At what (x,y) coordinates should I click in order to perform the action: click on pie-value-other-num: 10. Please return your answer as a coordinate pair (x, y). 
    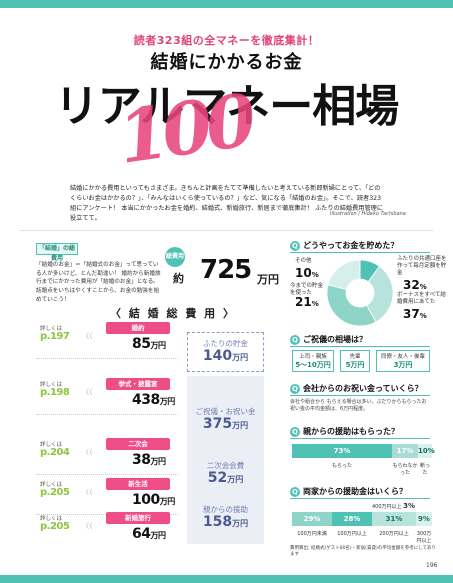
    Looking at the image, I should click on (303, 273).